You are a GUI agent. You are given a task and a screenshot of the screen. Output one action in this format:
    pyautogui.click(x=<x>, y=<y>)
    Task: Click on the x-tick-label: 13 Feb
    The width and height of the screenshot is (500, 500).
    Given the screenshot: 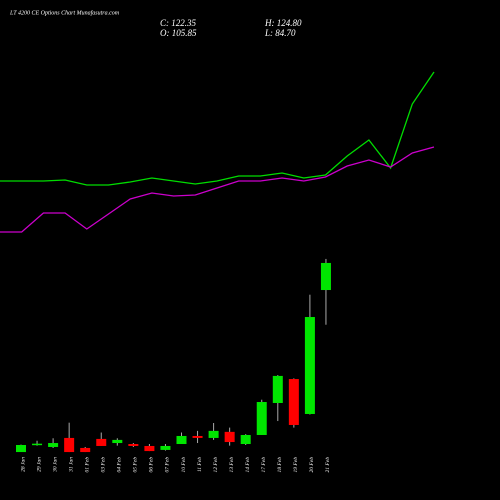 What is the action you would take?
    pyautogui.click(x=232, y=465)
    